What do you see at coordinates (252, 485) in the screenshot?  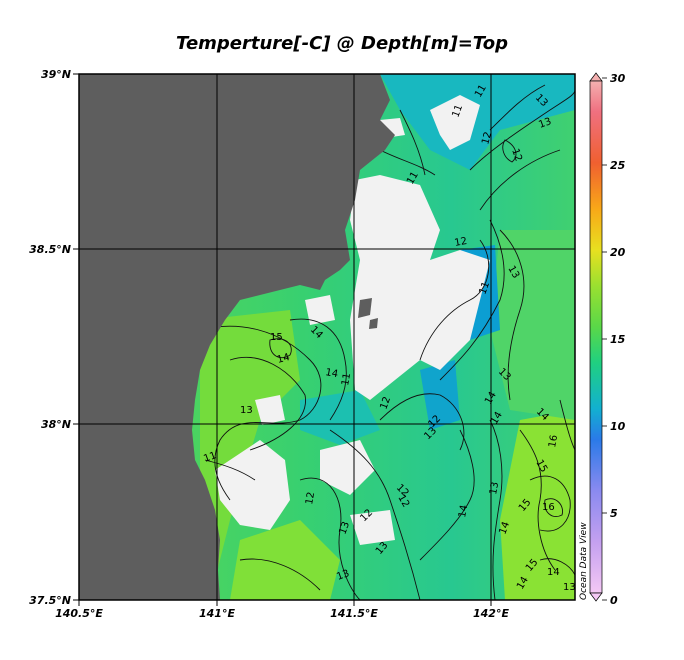 I see `no-data-southwest` at bounding box center [252, 485].